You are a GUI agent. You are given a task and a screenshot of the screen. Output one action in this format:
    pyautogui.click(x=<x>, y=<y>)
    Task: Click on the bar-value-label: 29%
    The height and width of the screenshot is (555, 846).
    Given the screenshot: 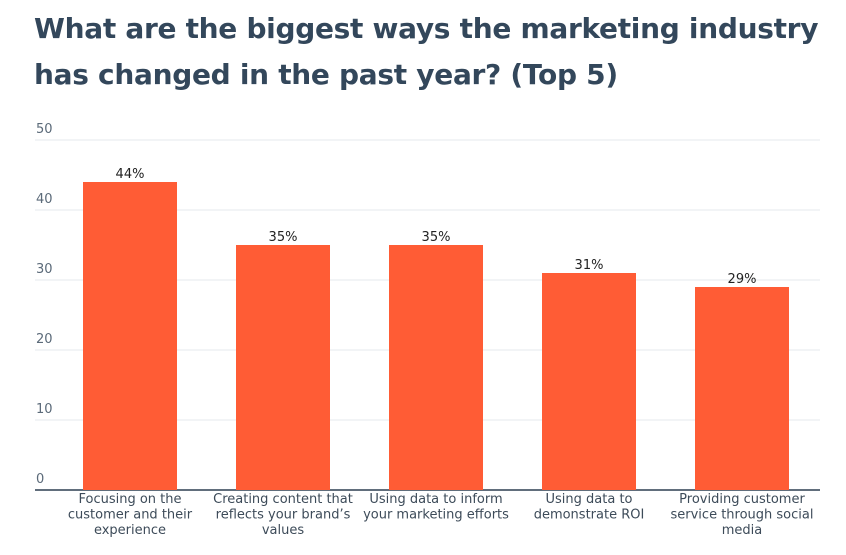 What is the action you would take?
    pyautogui.click(x=742, y=279)
    